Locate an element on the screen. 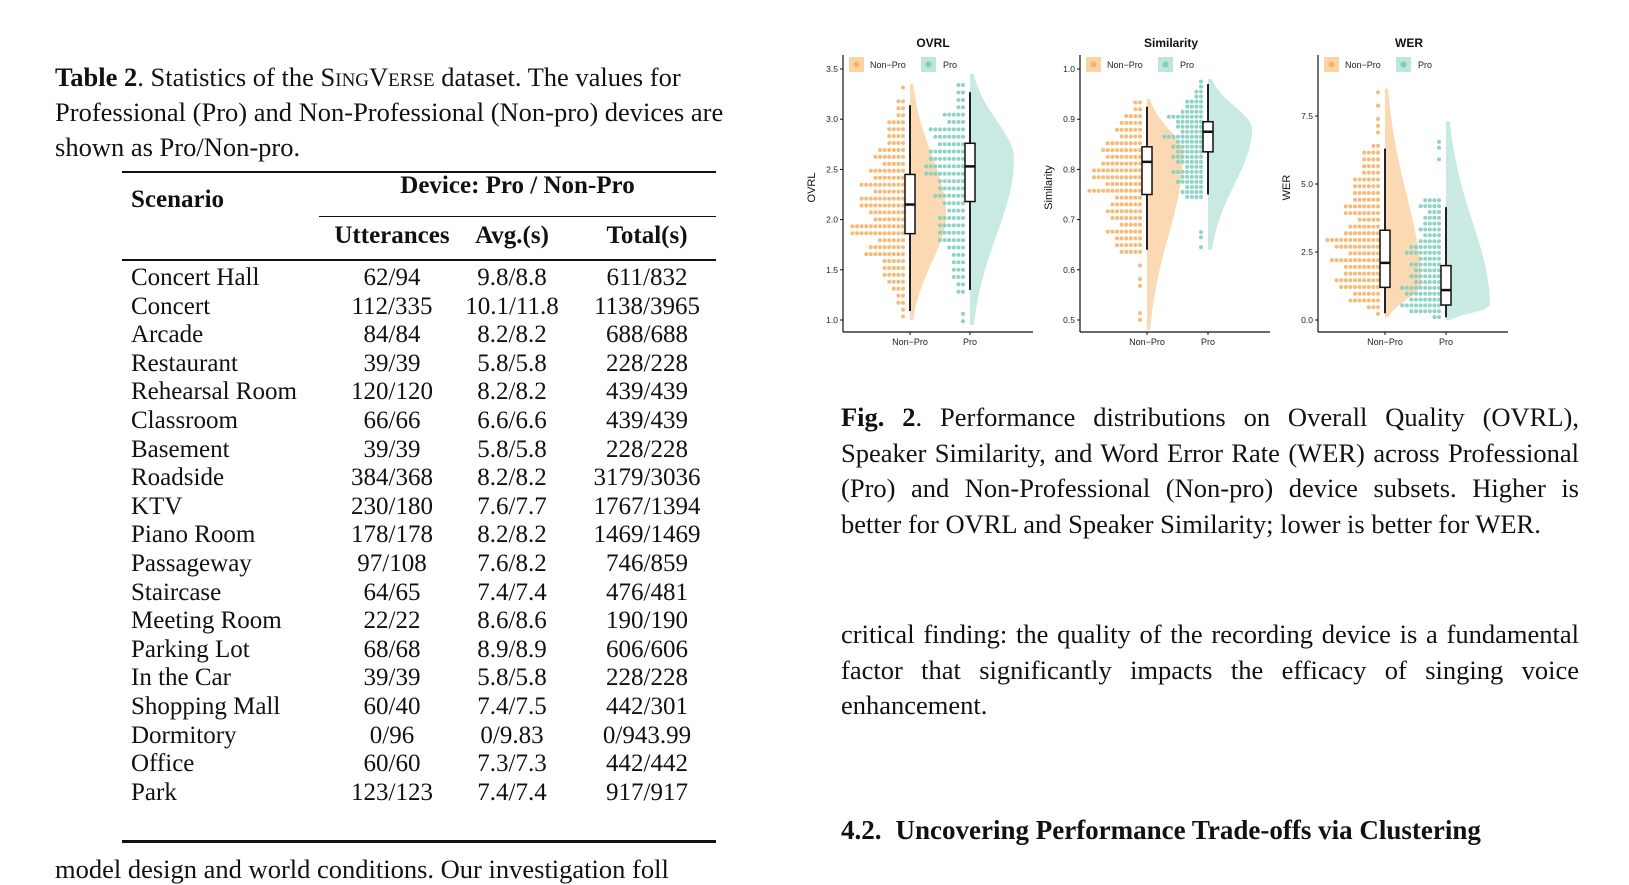 This screenshot has width=1629, height=885. table-row: Parking Lot 68/68 8.9/8.9 606/606 is located at coordinates (419, 651).